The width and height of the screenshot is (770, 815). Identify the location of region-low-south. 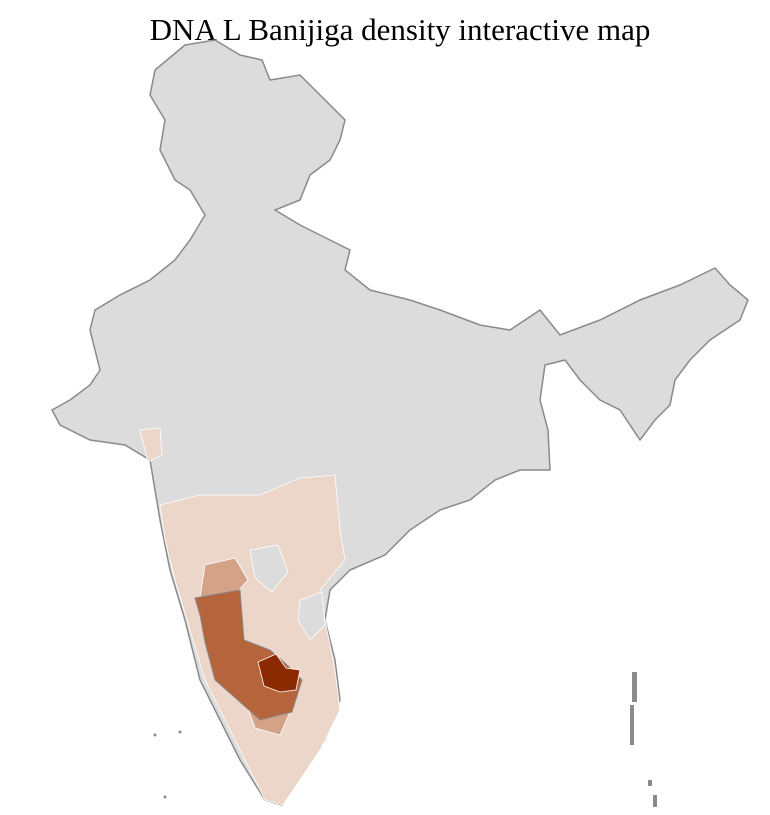
(252, 640).